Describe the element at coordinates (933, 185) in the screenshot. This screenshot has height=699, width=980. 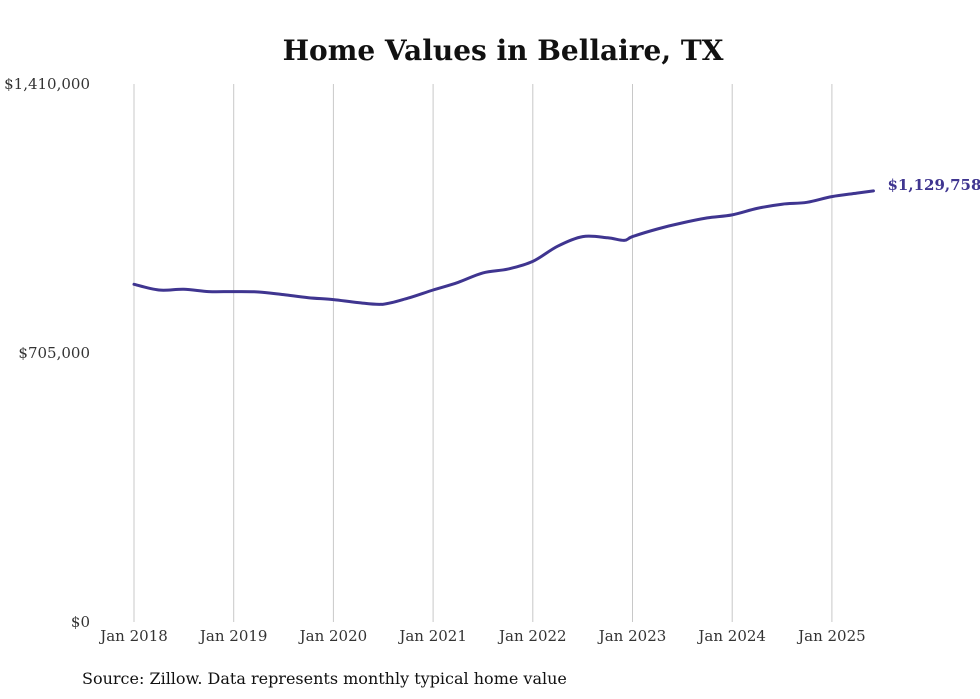
I see `end-value-label: $1,129,758` at that location.